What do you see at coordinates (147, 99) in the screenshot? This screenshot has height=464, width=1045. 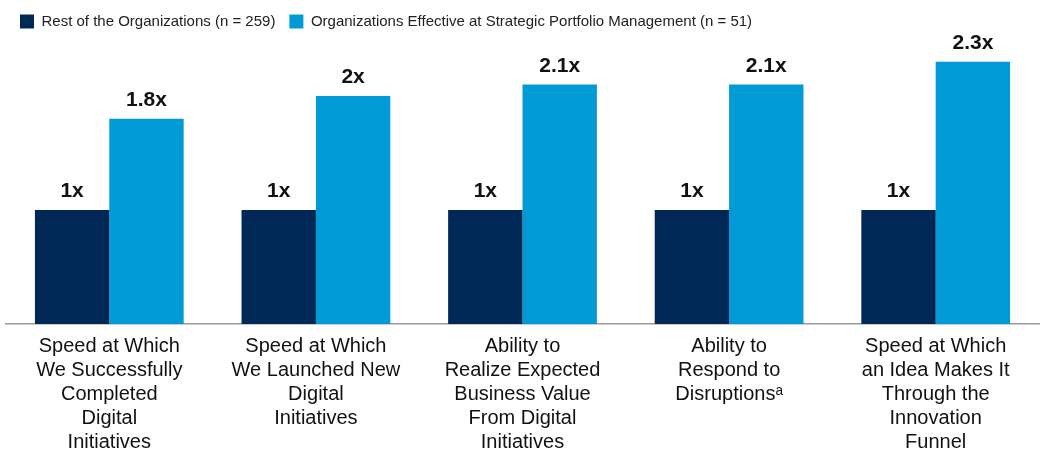 I see `data-label: 1.8x` at bounding box center [147, 99].